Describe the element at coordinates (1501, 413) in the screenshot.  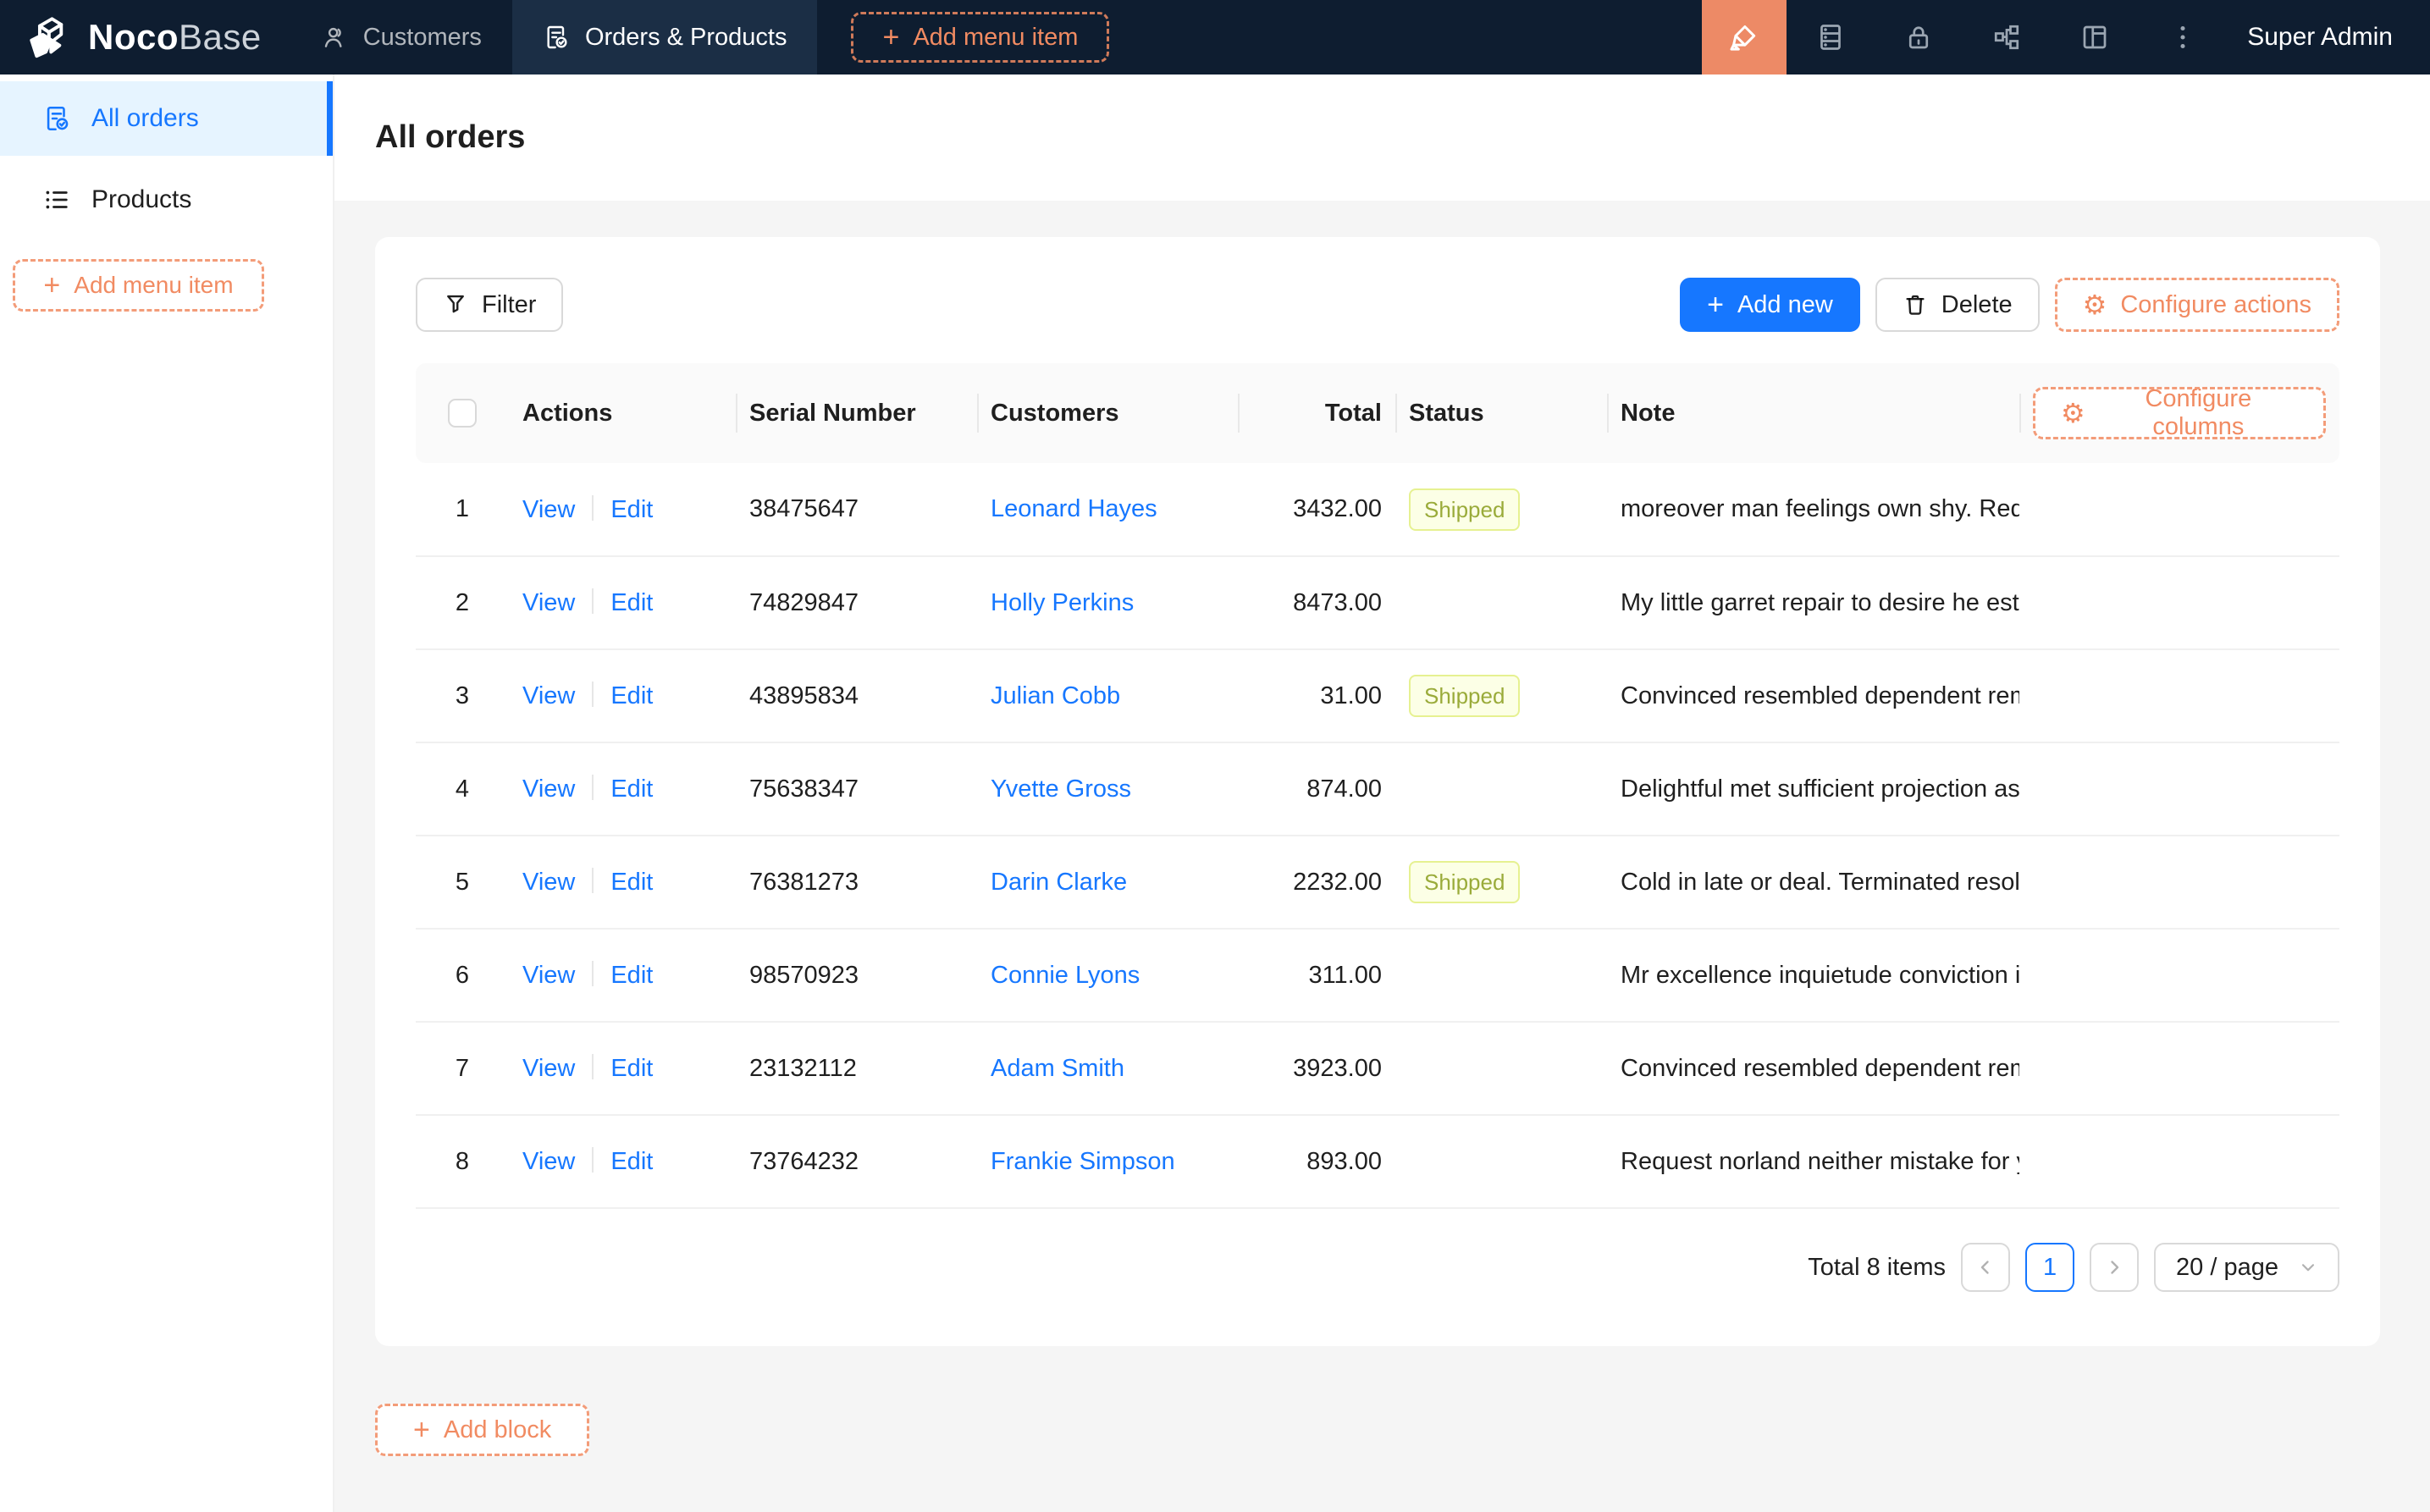
I see `column-header-status: Status` at that location.